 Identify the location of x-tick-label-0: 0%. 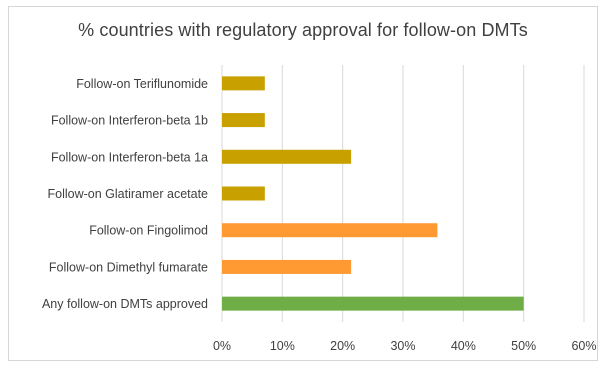
(222, 346).